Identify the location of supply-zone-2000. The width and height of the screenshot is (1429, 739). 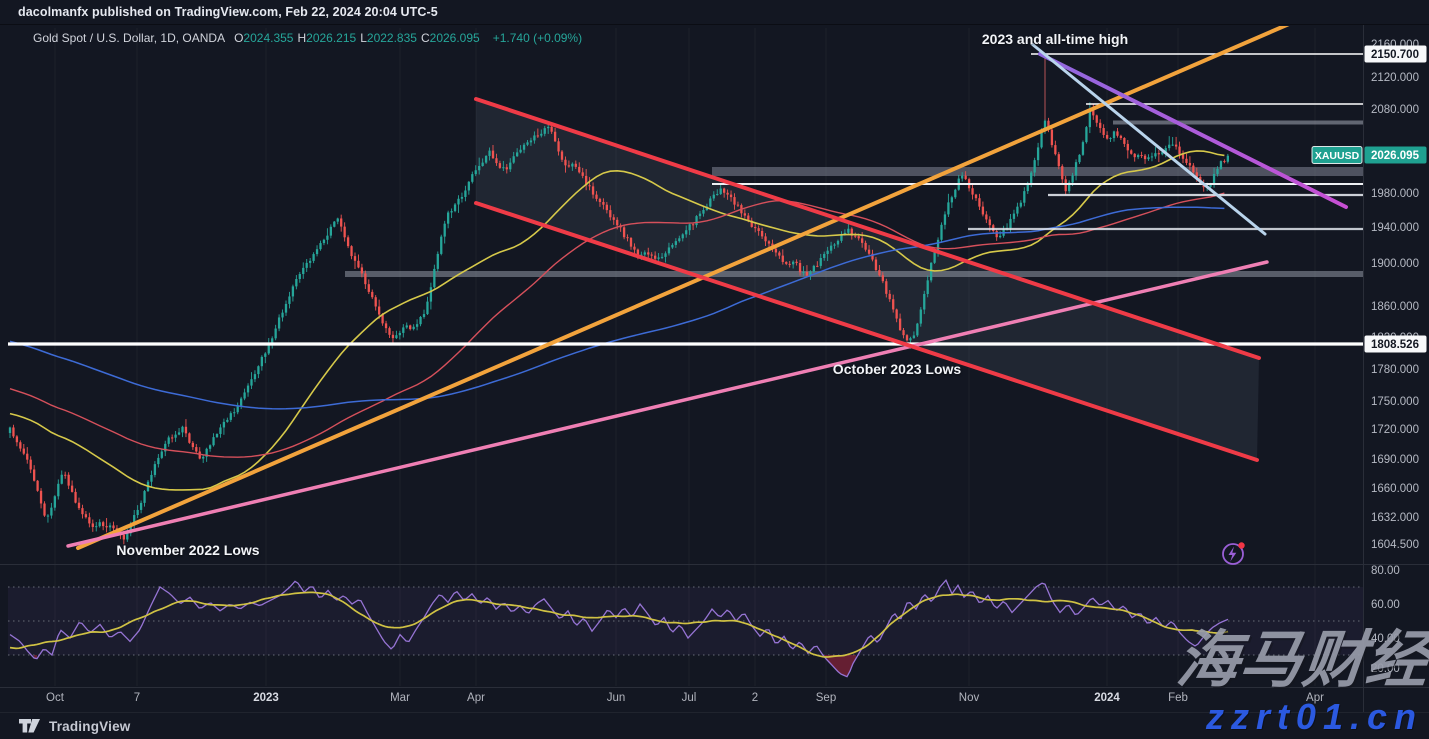
(1037, 171).